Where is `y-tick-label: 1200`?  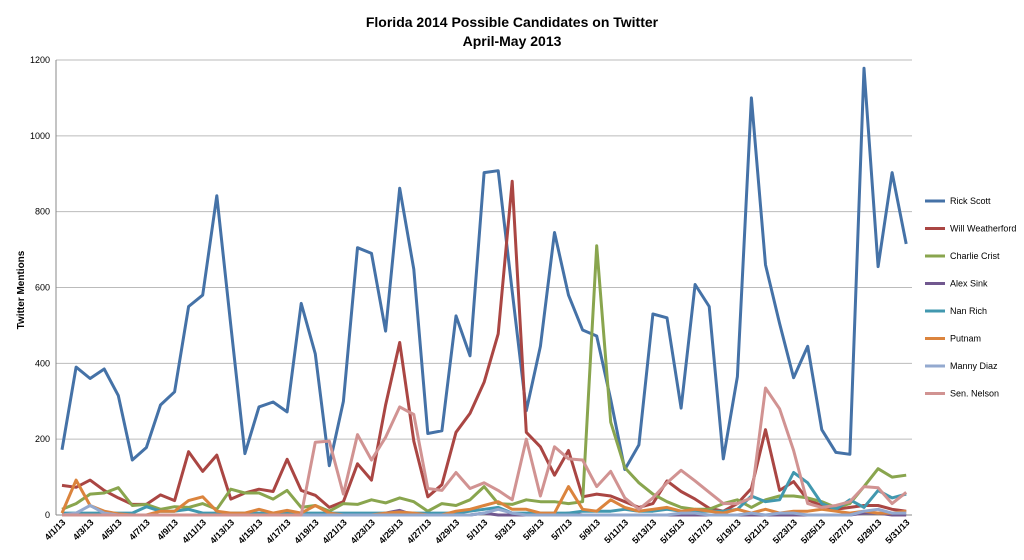 y-tick-label: 1200 is located at coordinates (40, 60).